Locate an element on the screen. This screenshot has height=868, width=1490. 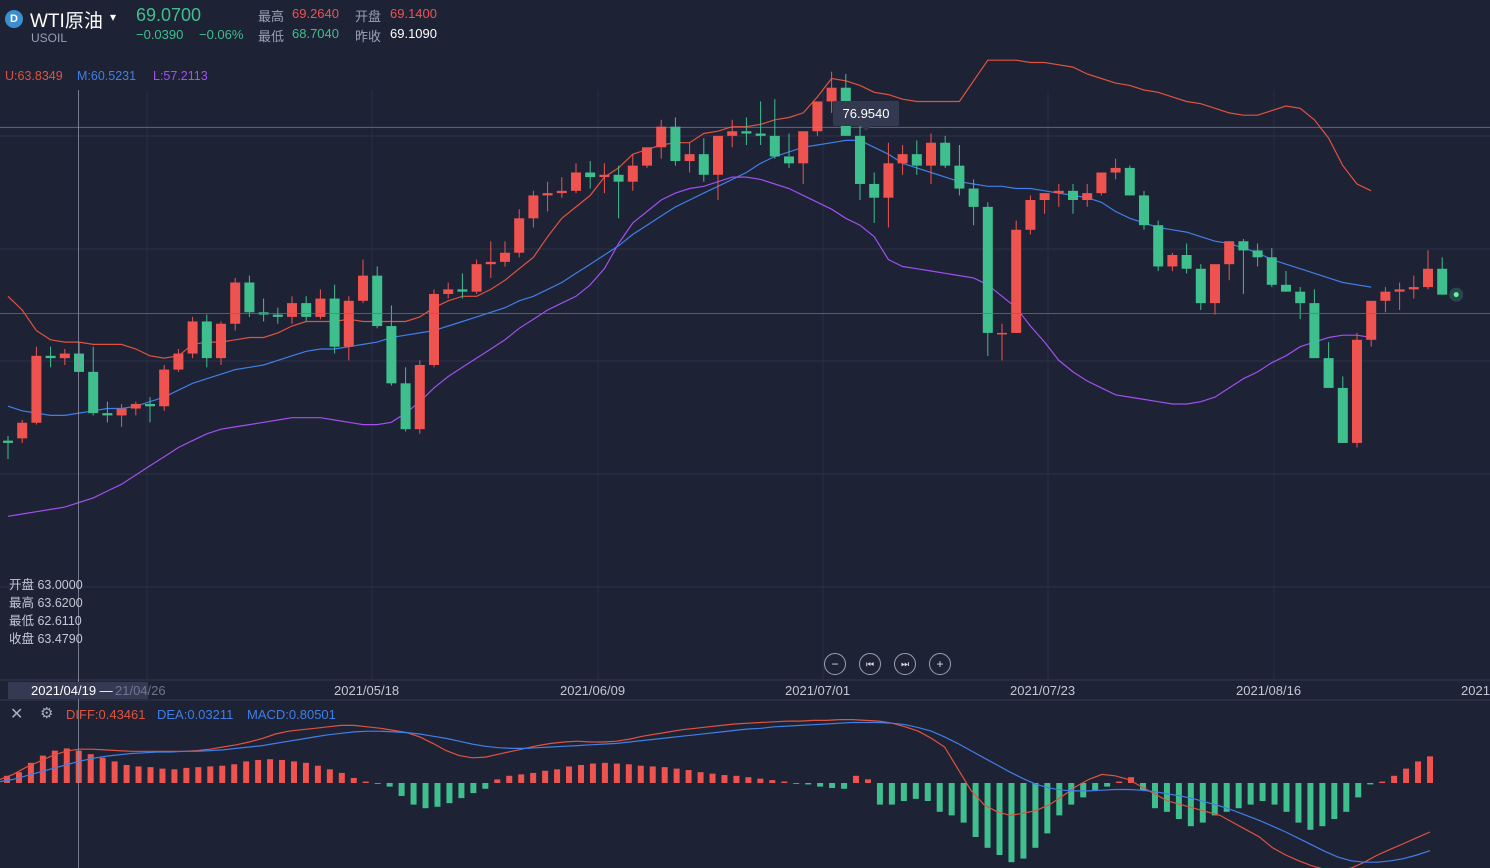
last-price: 69.0700 is located at coordinates (169, 15).